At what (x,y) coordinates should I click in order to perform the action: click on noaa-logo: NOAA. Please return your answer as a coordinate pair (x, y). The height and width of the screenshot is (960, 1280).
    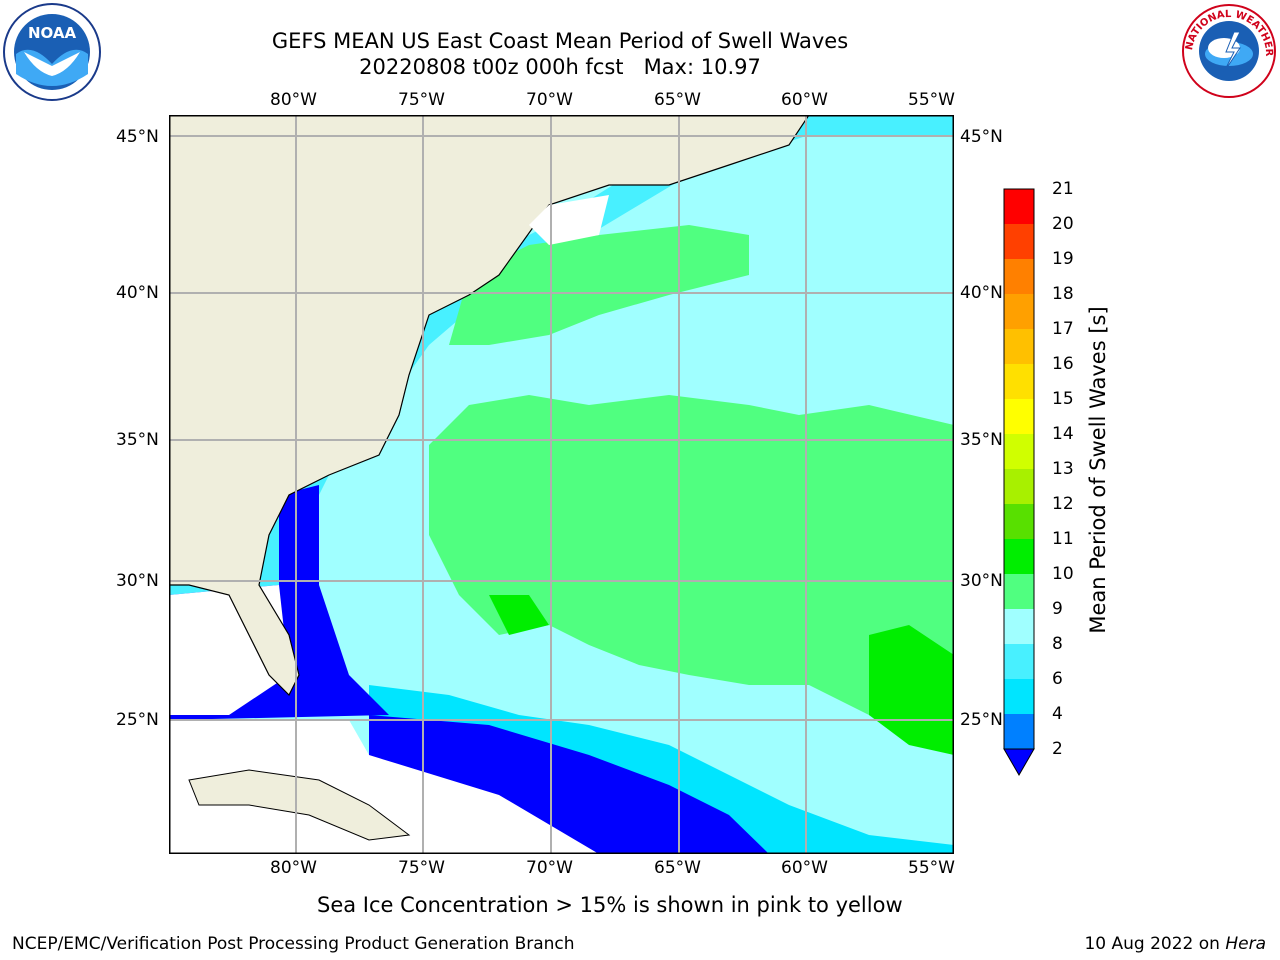
    Looking at the image, I should click on (52, 52).